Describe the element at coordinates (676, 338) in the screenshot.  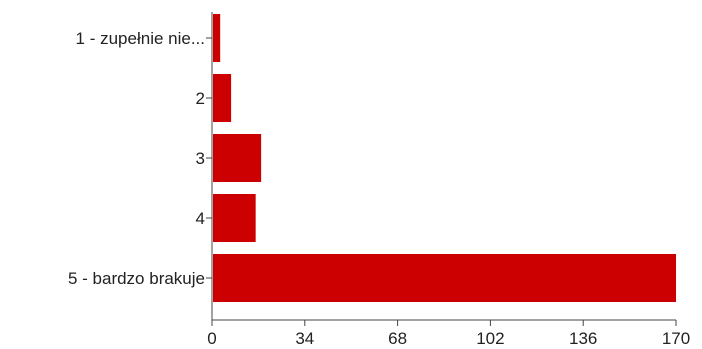
I see `x-tick-label-6: 170` at that location.